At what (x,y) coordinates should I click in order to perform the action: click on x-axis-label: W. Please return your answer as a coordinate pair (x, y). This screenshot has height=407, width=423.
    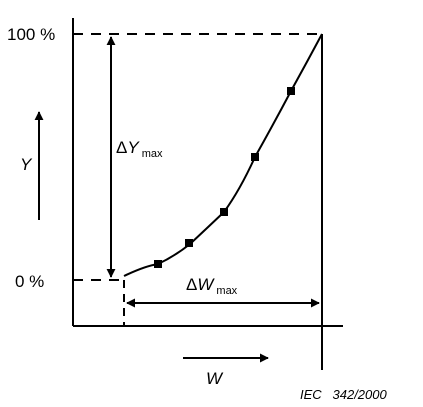
    Looking at the image, I should click on (215, 378).